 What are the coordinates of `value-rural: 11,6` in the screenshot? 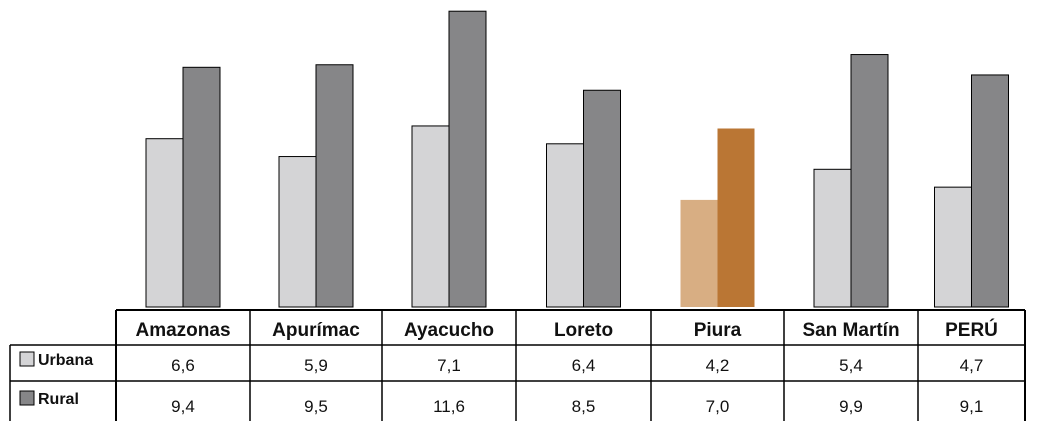 It's located at (449, 406).